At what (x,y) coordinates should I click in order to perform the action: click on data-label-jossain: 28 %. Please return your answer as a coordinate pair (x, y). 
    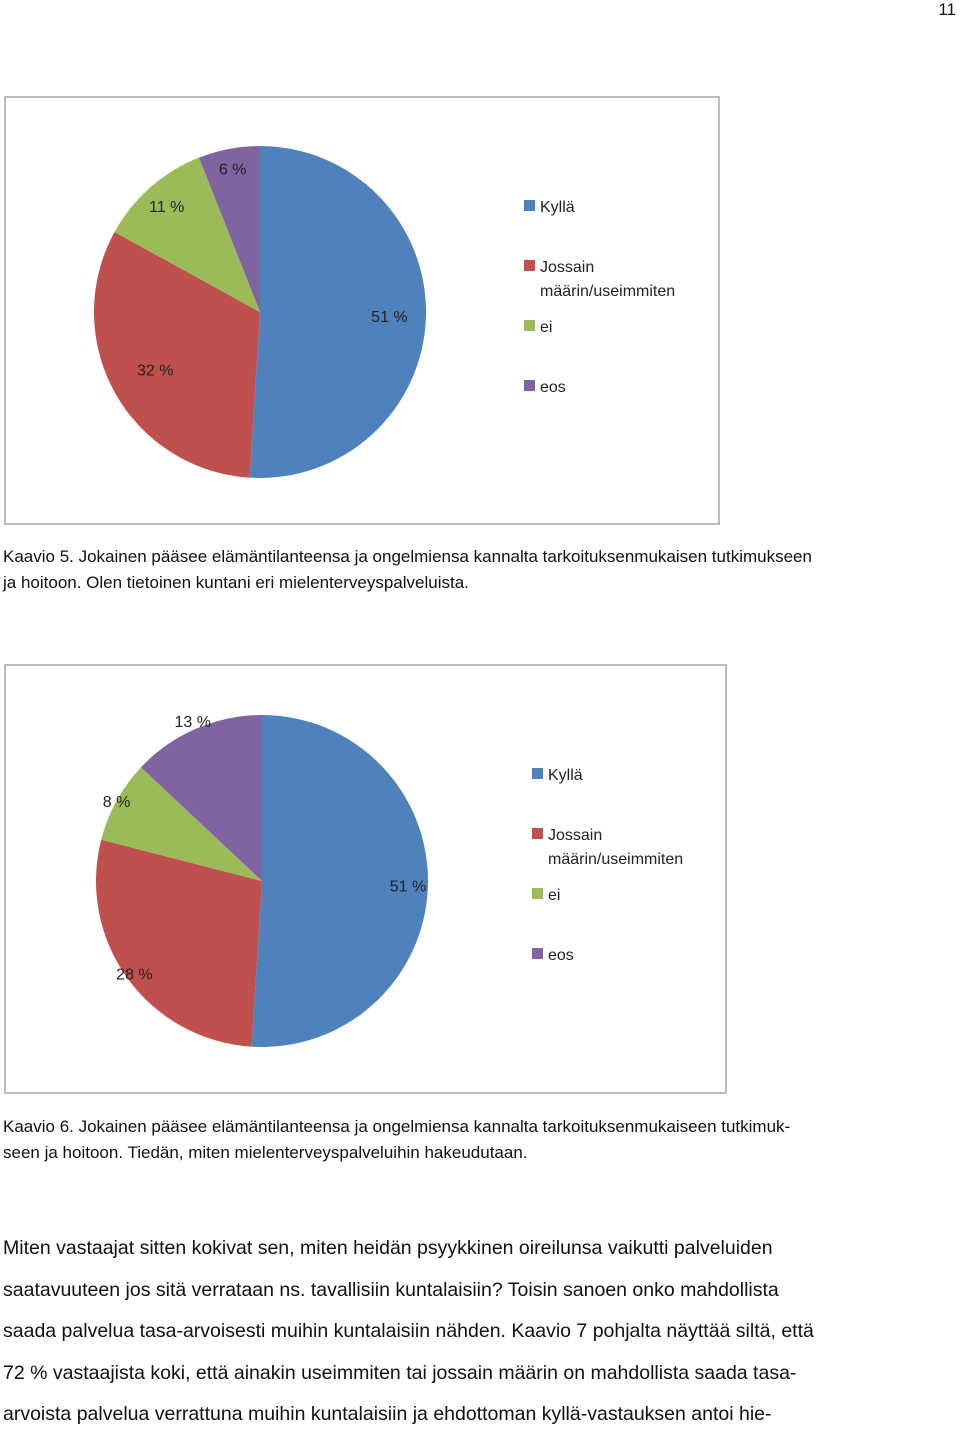
    Looking at the image, I should click on (134, 975).